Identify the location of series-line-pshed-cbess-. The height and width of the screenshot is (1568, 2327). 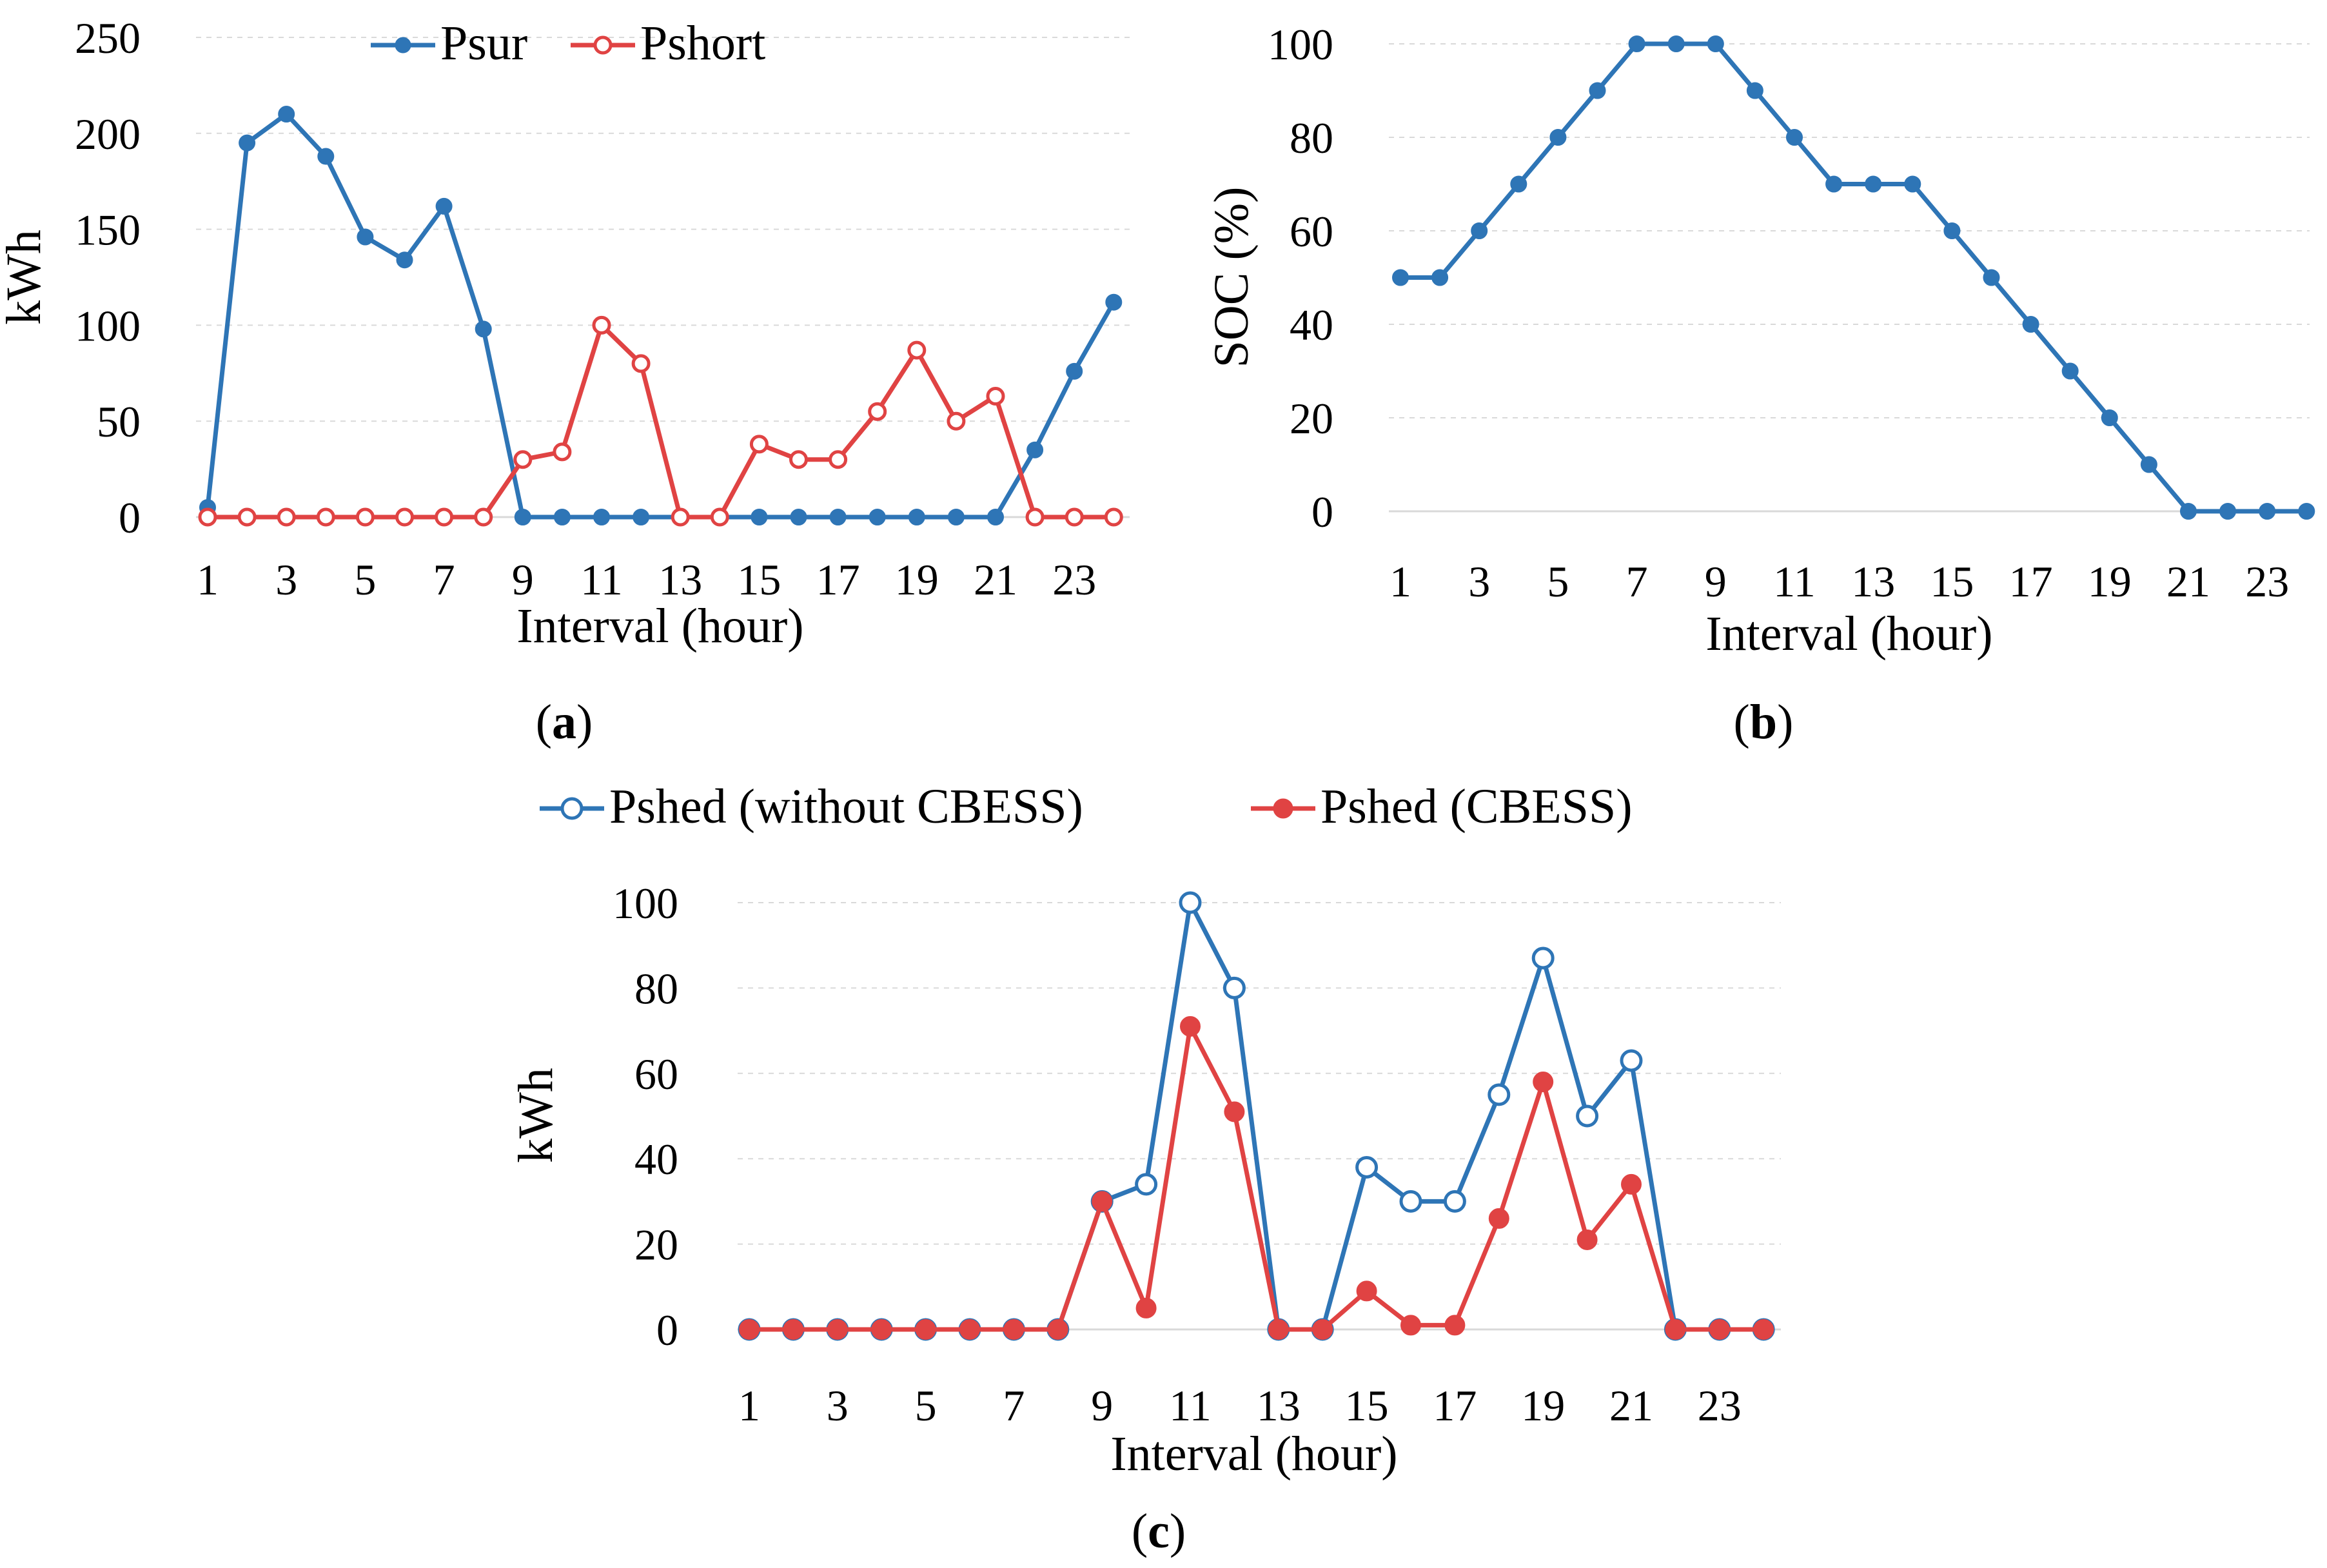
(1256, 1178).